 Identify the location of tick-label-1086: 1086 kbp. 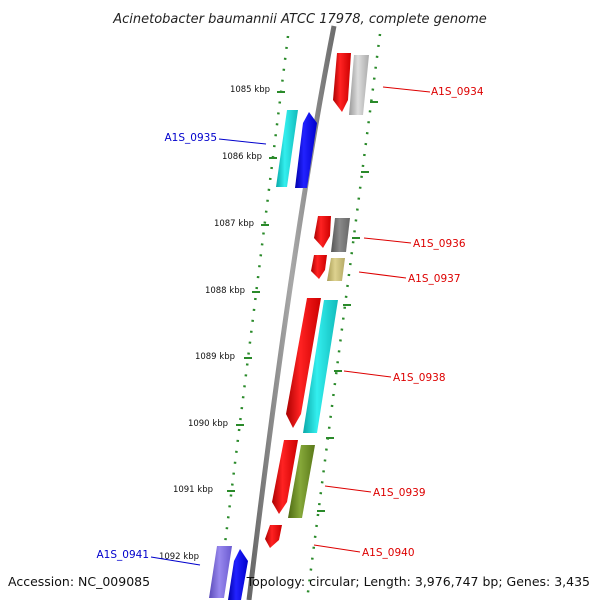
(242, 157).